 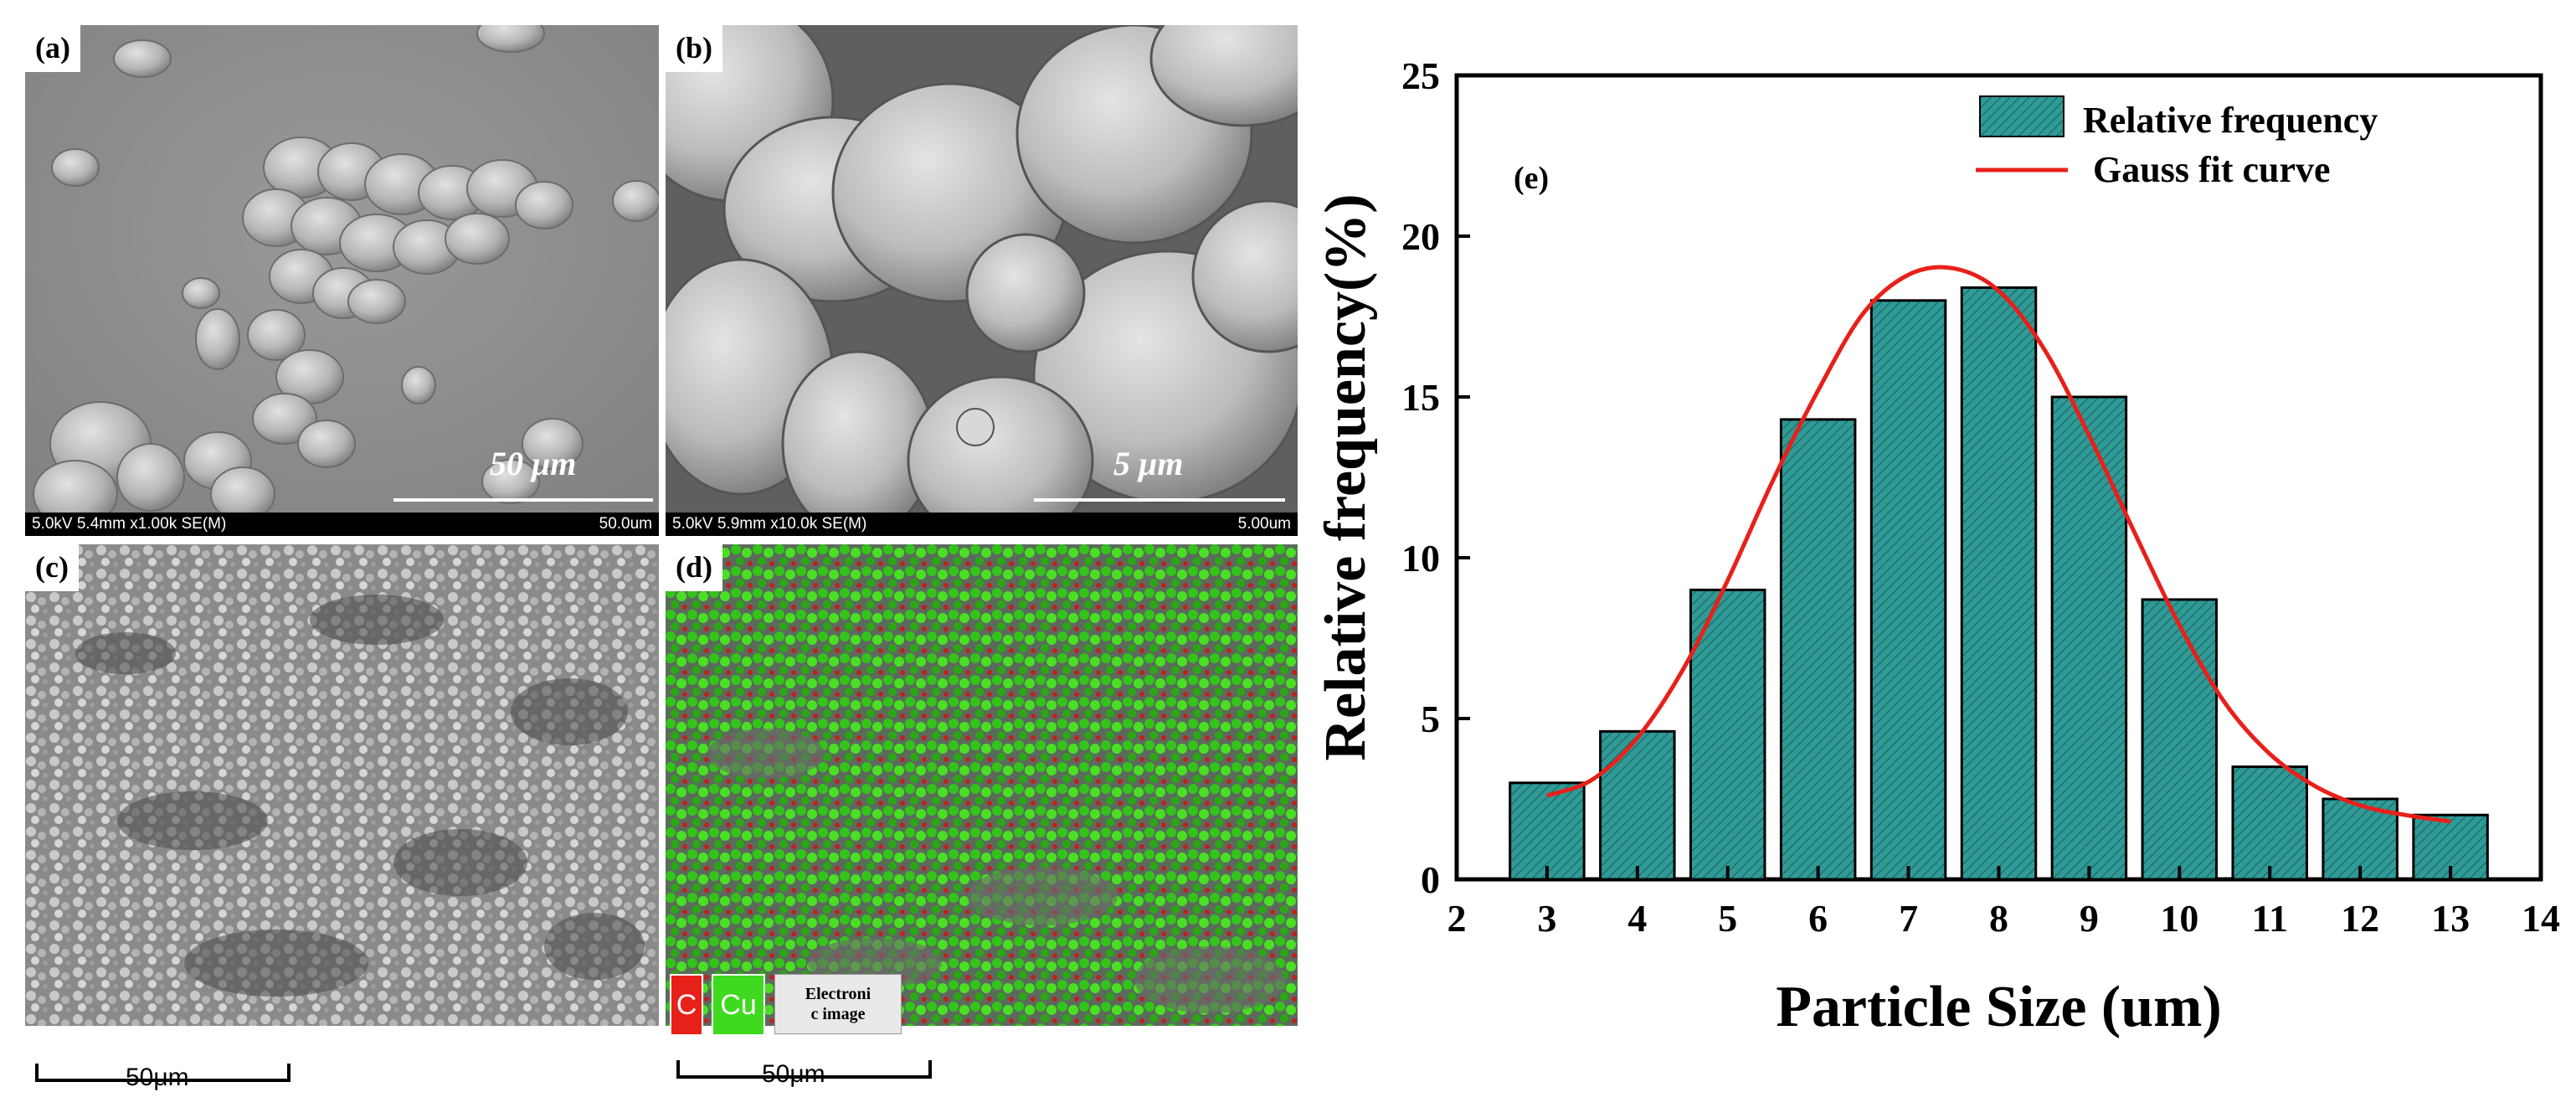 I want to click on sem-image-b, so click(x=982, y=281).